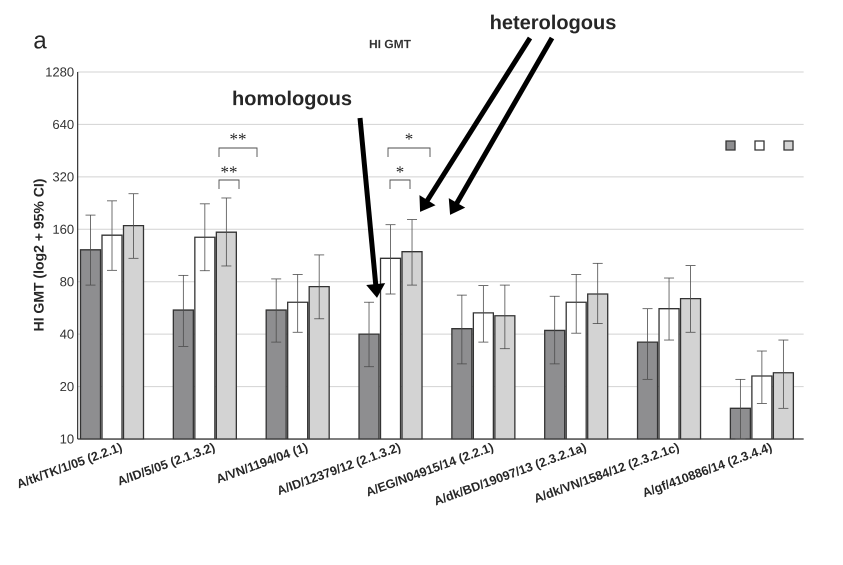  Describe the element at coordinates (553, 24) in the screenshot. I see `text: heterologous` at that location.